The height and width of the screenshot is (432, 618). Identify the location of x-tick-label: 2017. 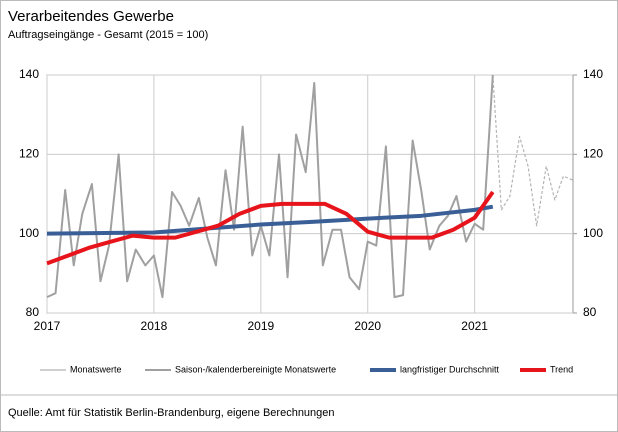
(47, 326).